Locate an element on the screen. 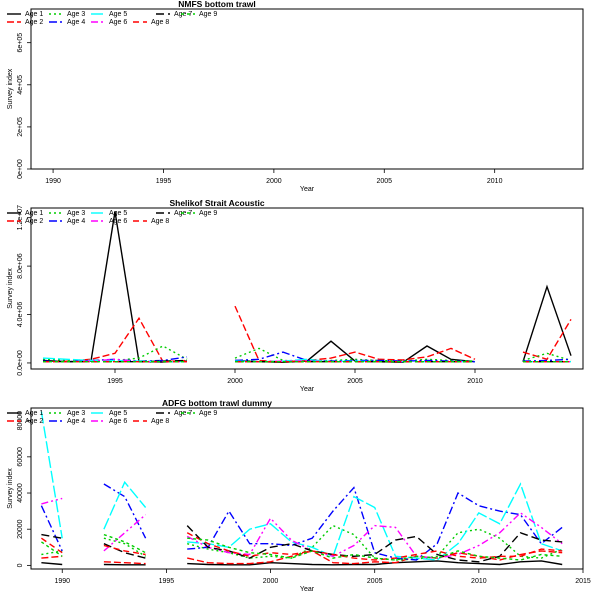 The image size is (600, 600). y-tick-label: 6e+05 is located at coordinates (20, 43).